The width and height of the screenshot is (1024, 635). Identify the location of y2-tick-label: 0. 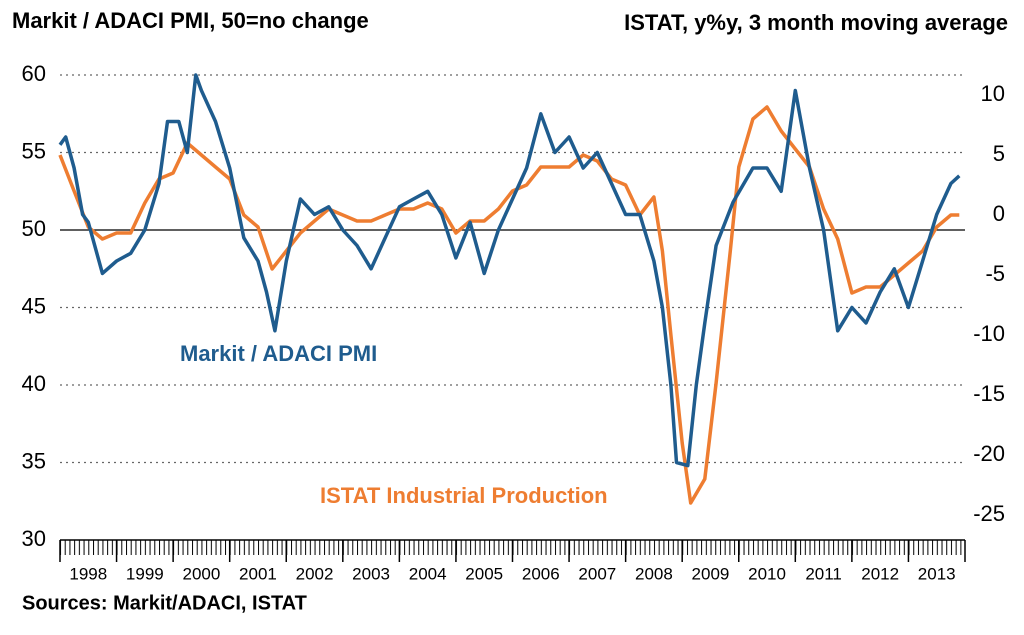
(999, 213).